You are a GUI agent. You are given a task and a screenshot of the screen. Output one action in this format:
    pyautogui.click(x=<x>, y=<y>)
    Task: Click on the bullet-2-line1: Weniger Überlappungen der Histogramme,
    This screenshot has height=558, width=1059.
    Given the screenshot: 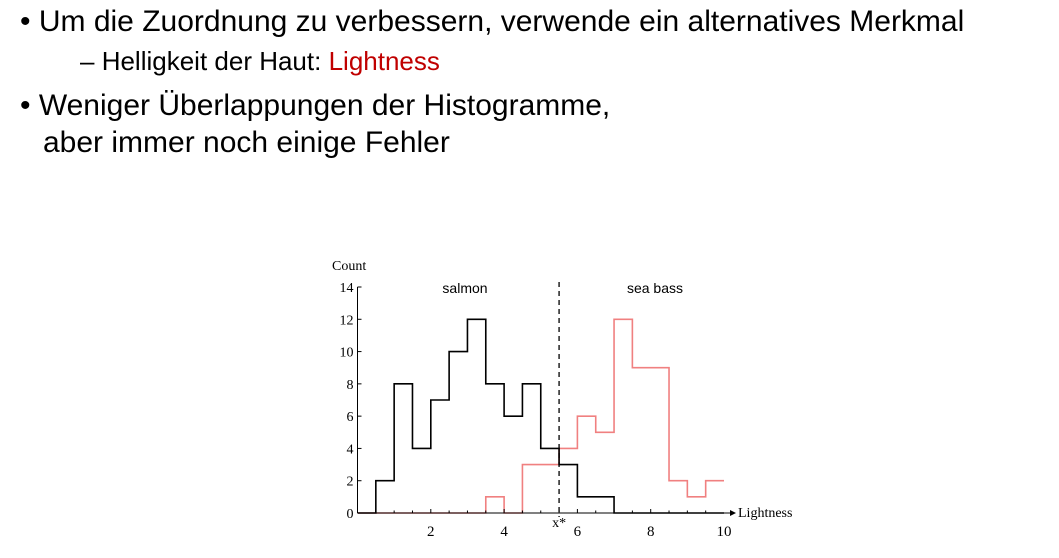 What is the action you would take?
    pyautogui.click(x=324, y=105)
    